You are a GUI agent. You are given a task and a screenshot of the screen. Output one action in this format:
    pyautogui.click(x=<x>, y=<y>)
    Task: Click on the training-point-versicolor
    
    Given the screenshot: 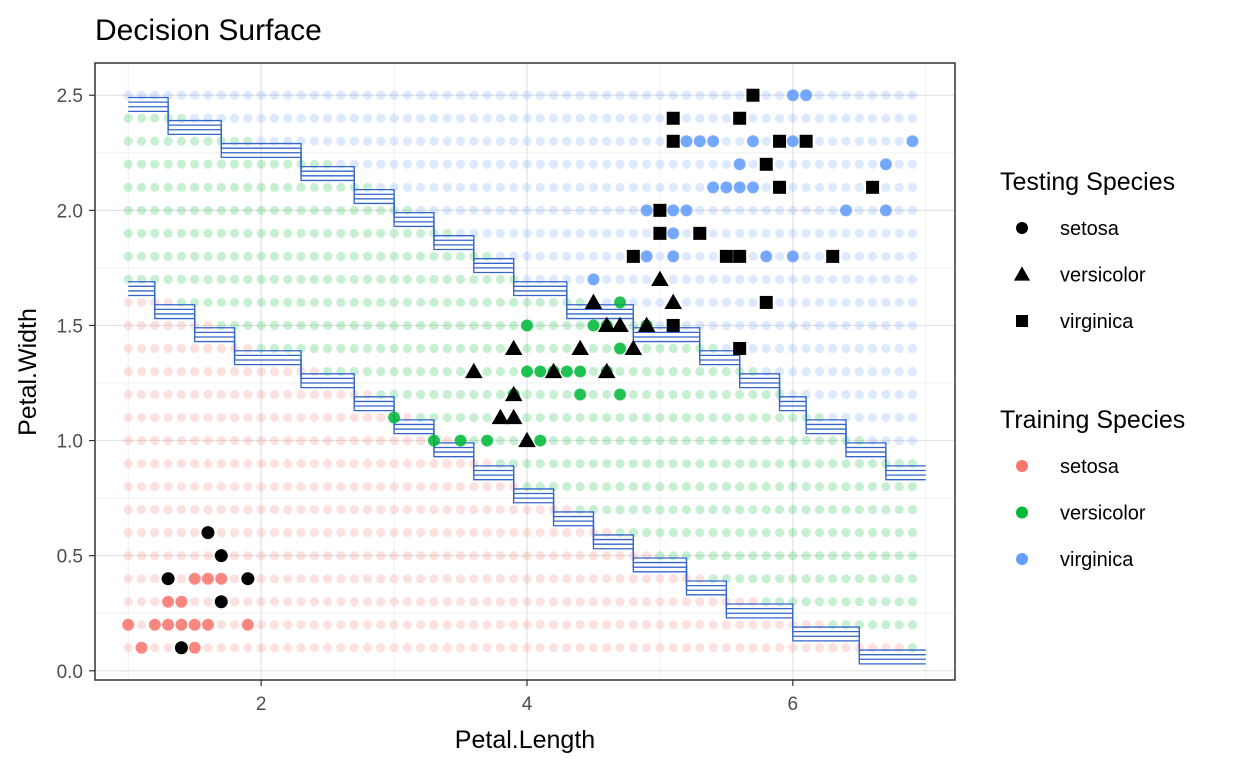 What is the action you would take?
    pyautogui.click(x=433, y=440)
    